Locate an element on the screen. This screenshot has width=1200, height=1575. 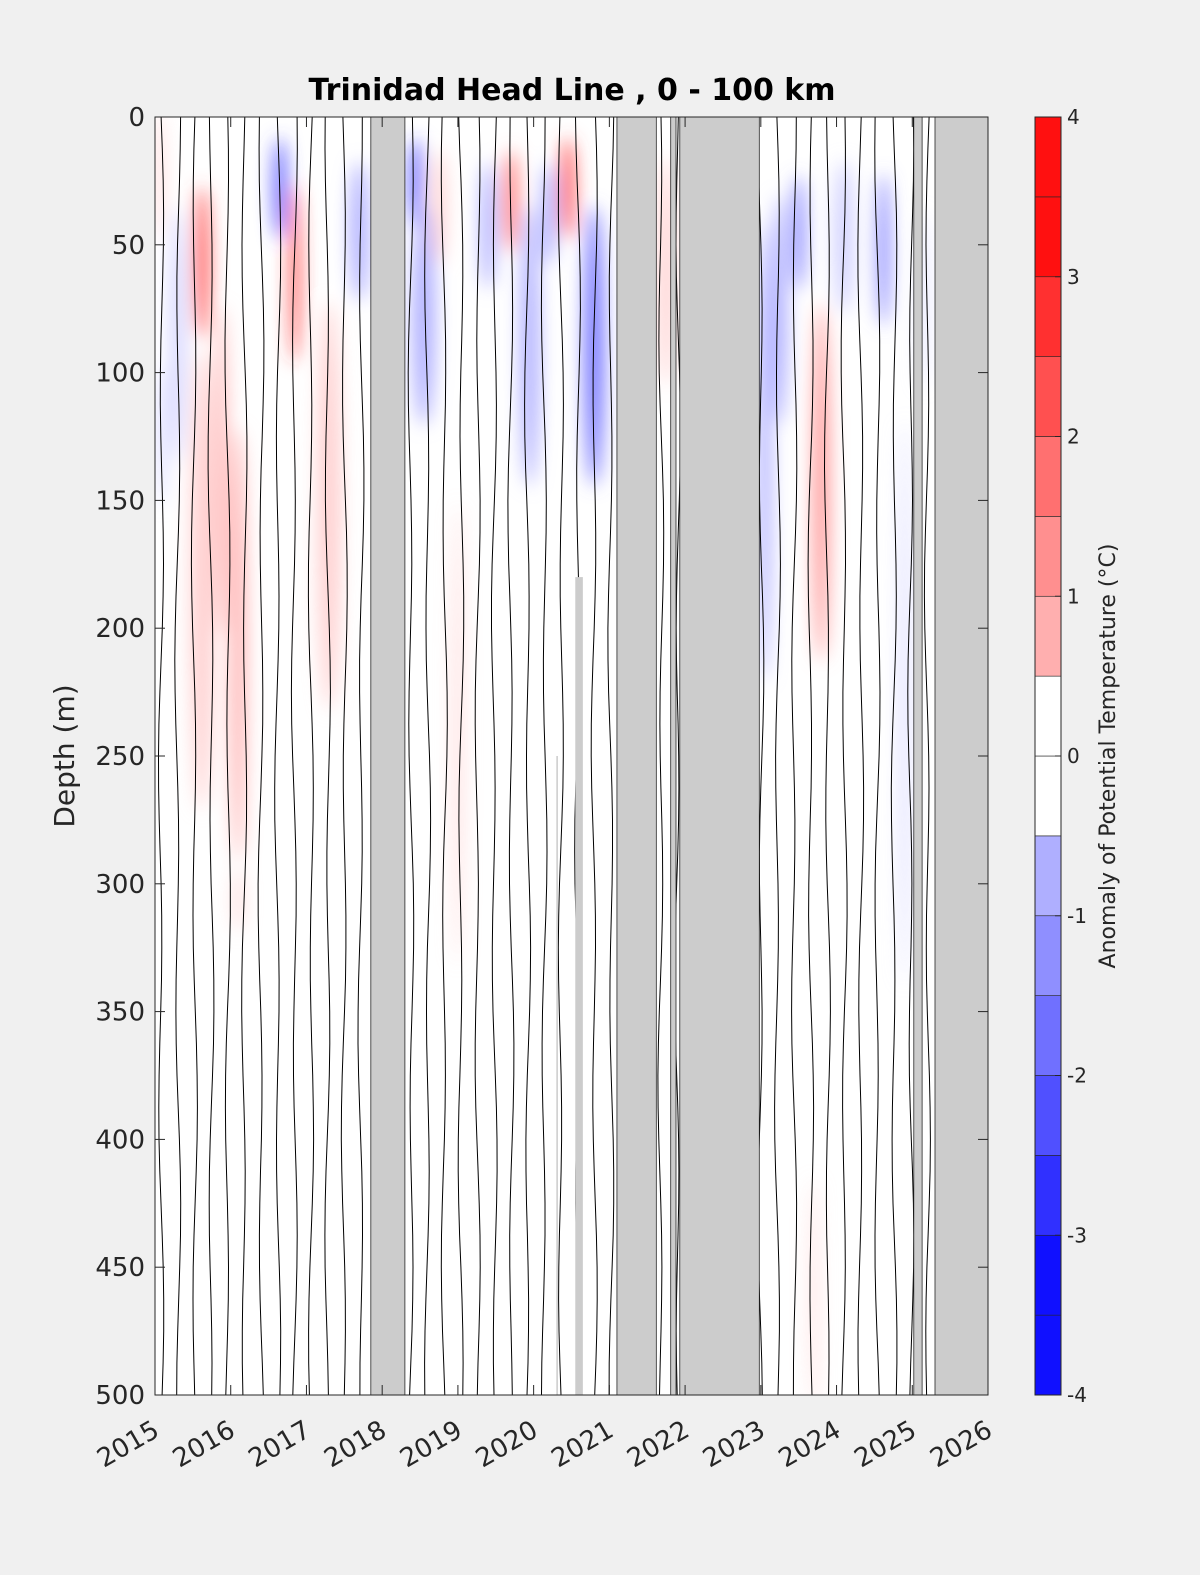
x-tick-label: 2021 is located at coordinates (583, 1444).